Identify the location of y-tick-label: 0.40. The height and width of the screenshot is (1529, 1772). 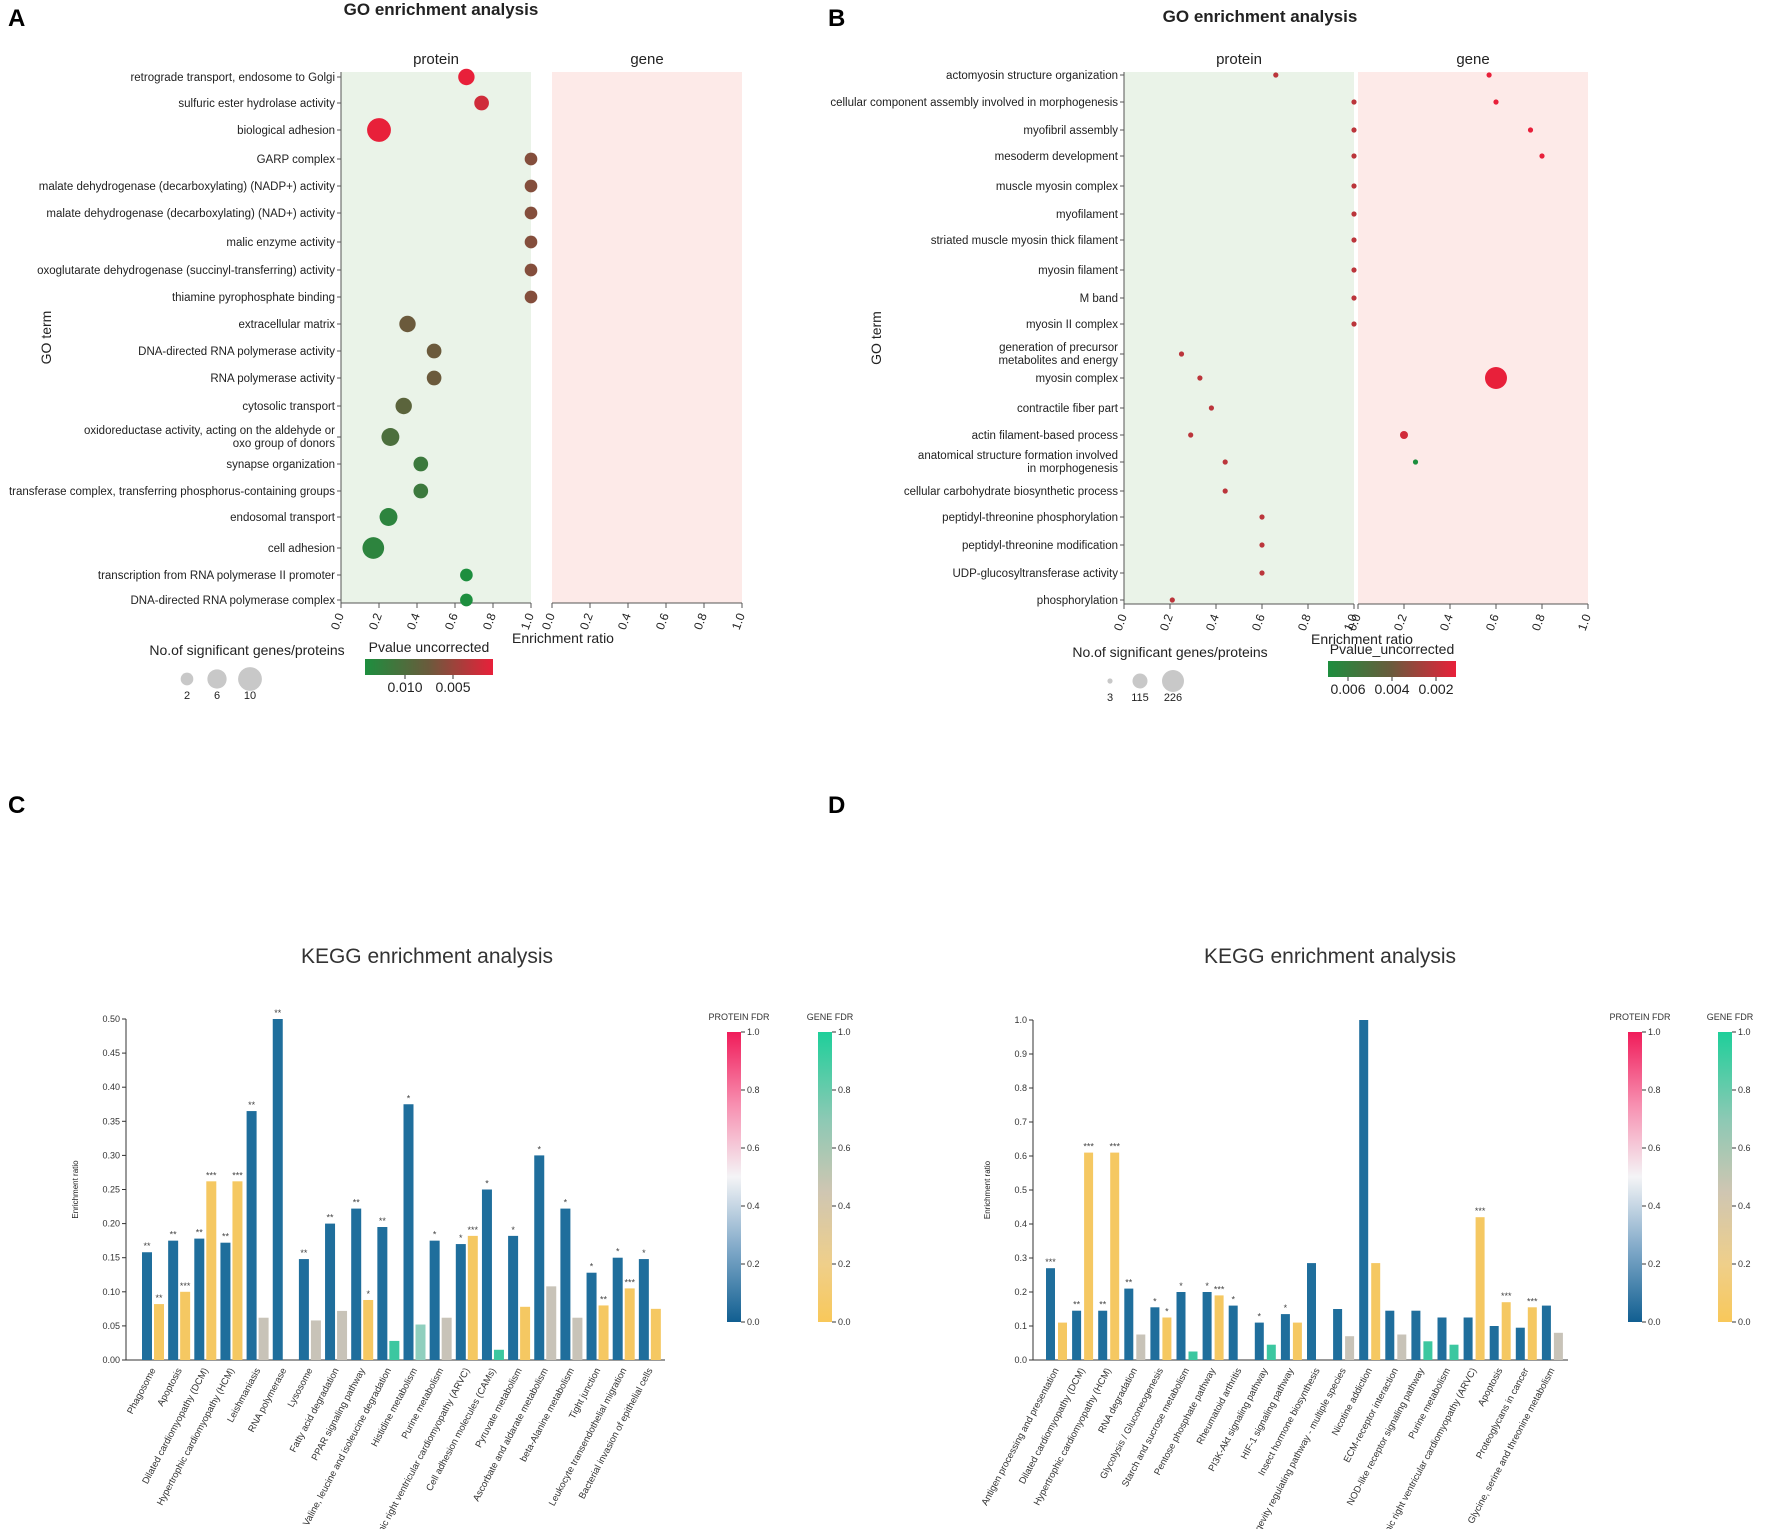
(111, 1087).